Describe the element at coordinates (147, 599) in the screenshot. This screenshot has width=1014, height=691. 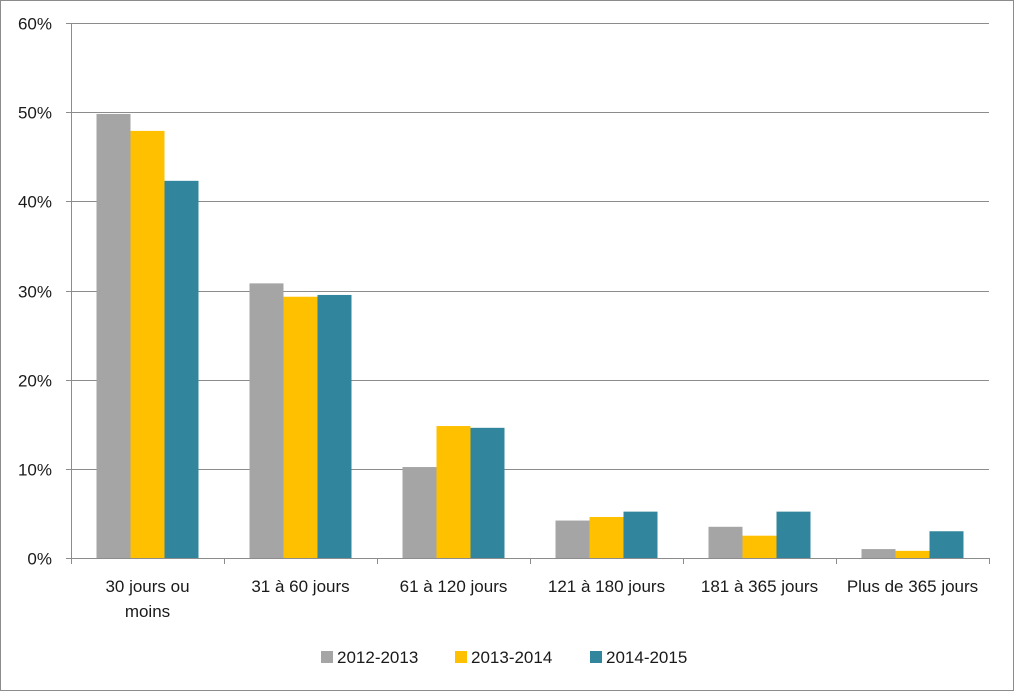
I see `x-category-label: 30 jours ou moins` at that location.